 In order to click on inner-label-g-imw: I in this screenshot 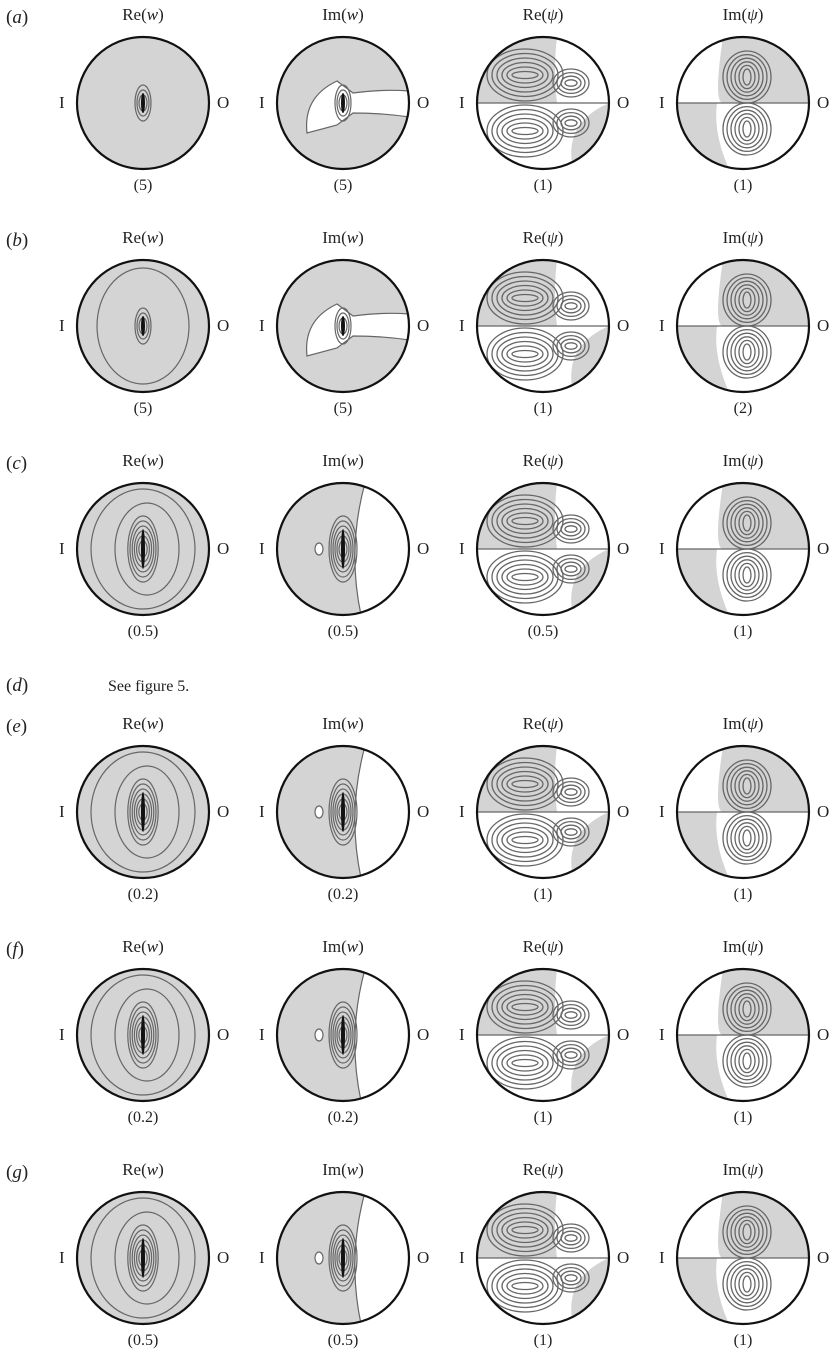, I will do `click(262, 1257)`.